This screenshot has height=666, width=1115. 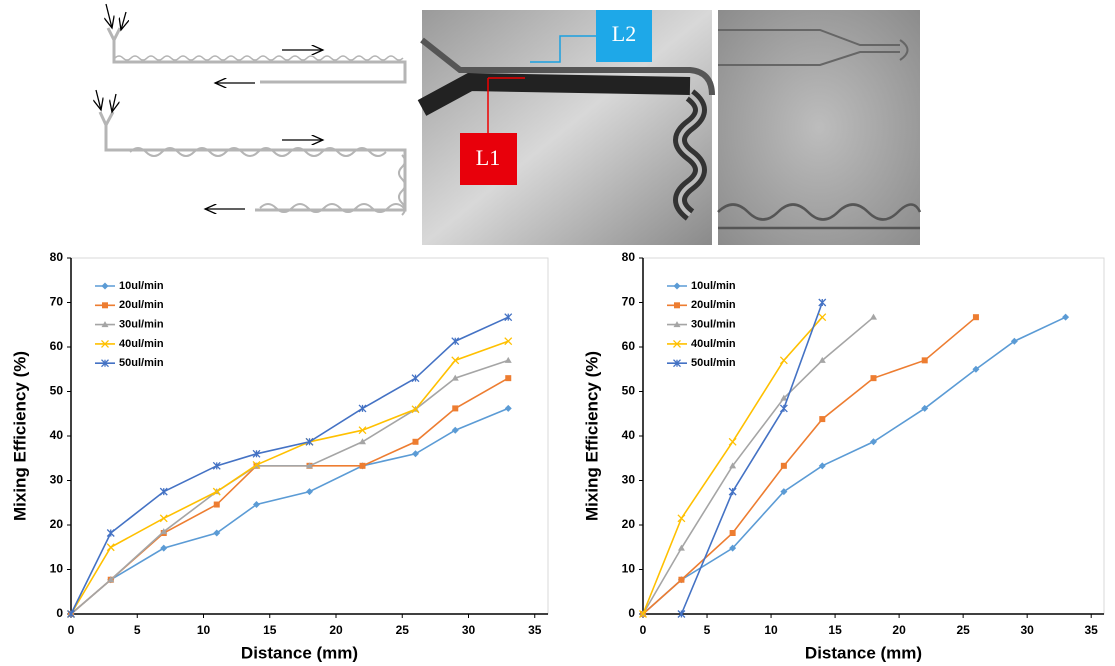 What do you see at coordinates (488, 157) in the screenshot?
I see `label-l1: L1` at bounding box center [488, 157].